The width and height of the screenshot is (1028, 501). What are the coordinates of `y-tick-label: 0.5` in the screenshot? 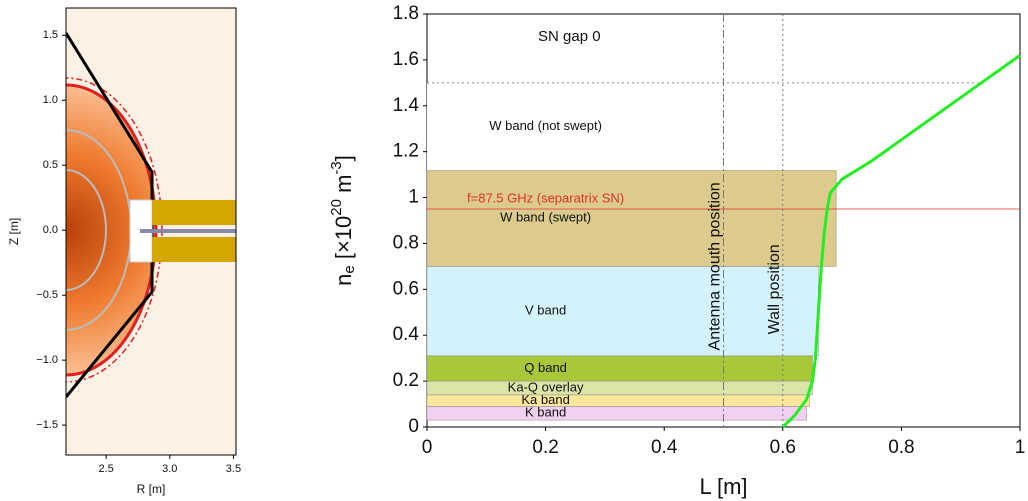 It's located at (50, 165).